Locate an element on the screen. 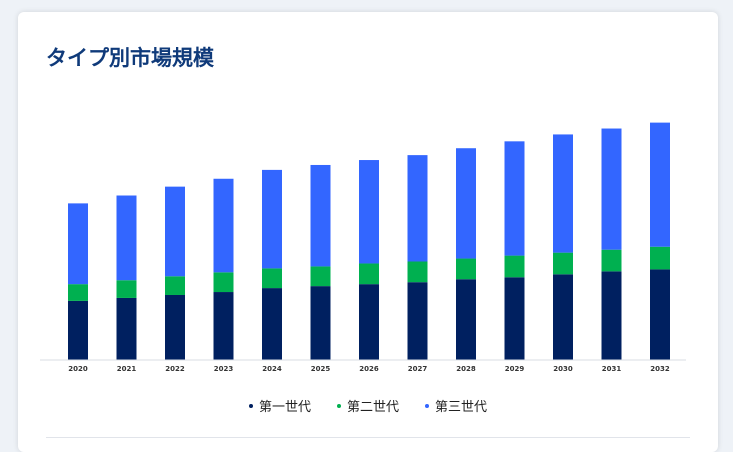 The image size is (733, 452). bar-segment-2021-s3 is located at coordinates (126, 238).